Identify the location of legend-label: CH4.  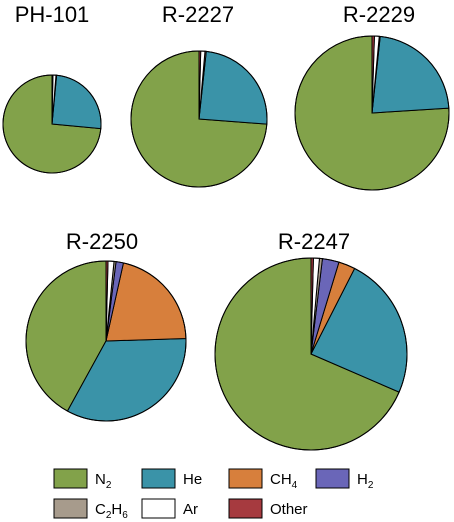
(284, 481).